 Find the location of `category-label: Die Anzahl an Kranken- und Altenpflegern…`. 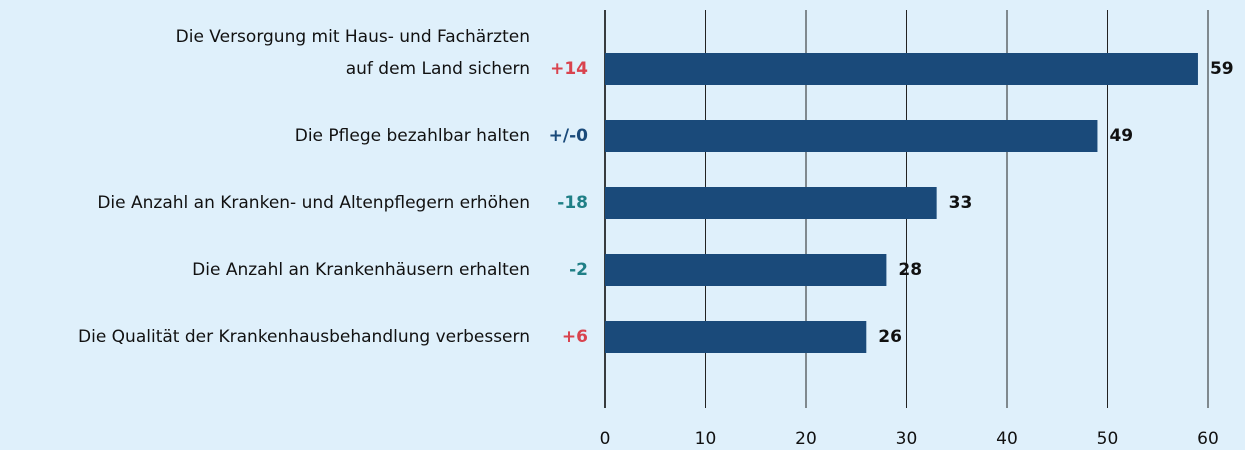

category-label: Die Anzahl an Kranken- und Altenpflegern… is located at coordinates (313, 203).